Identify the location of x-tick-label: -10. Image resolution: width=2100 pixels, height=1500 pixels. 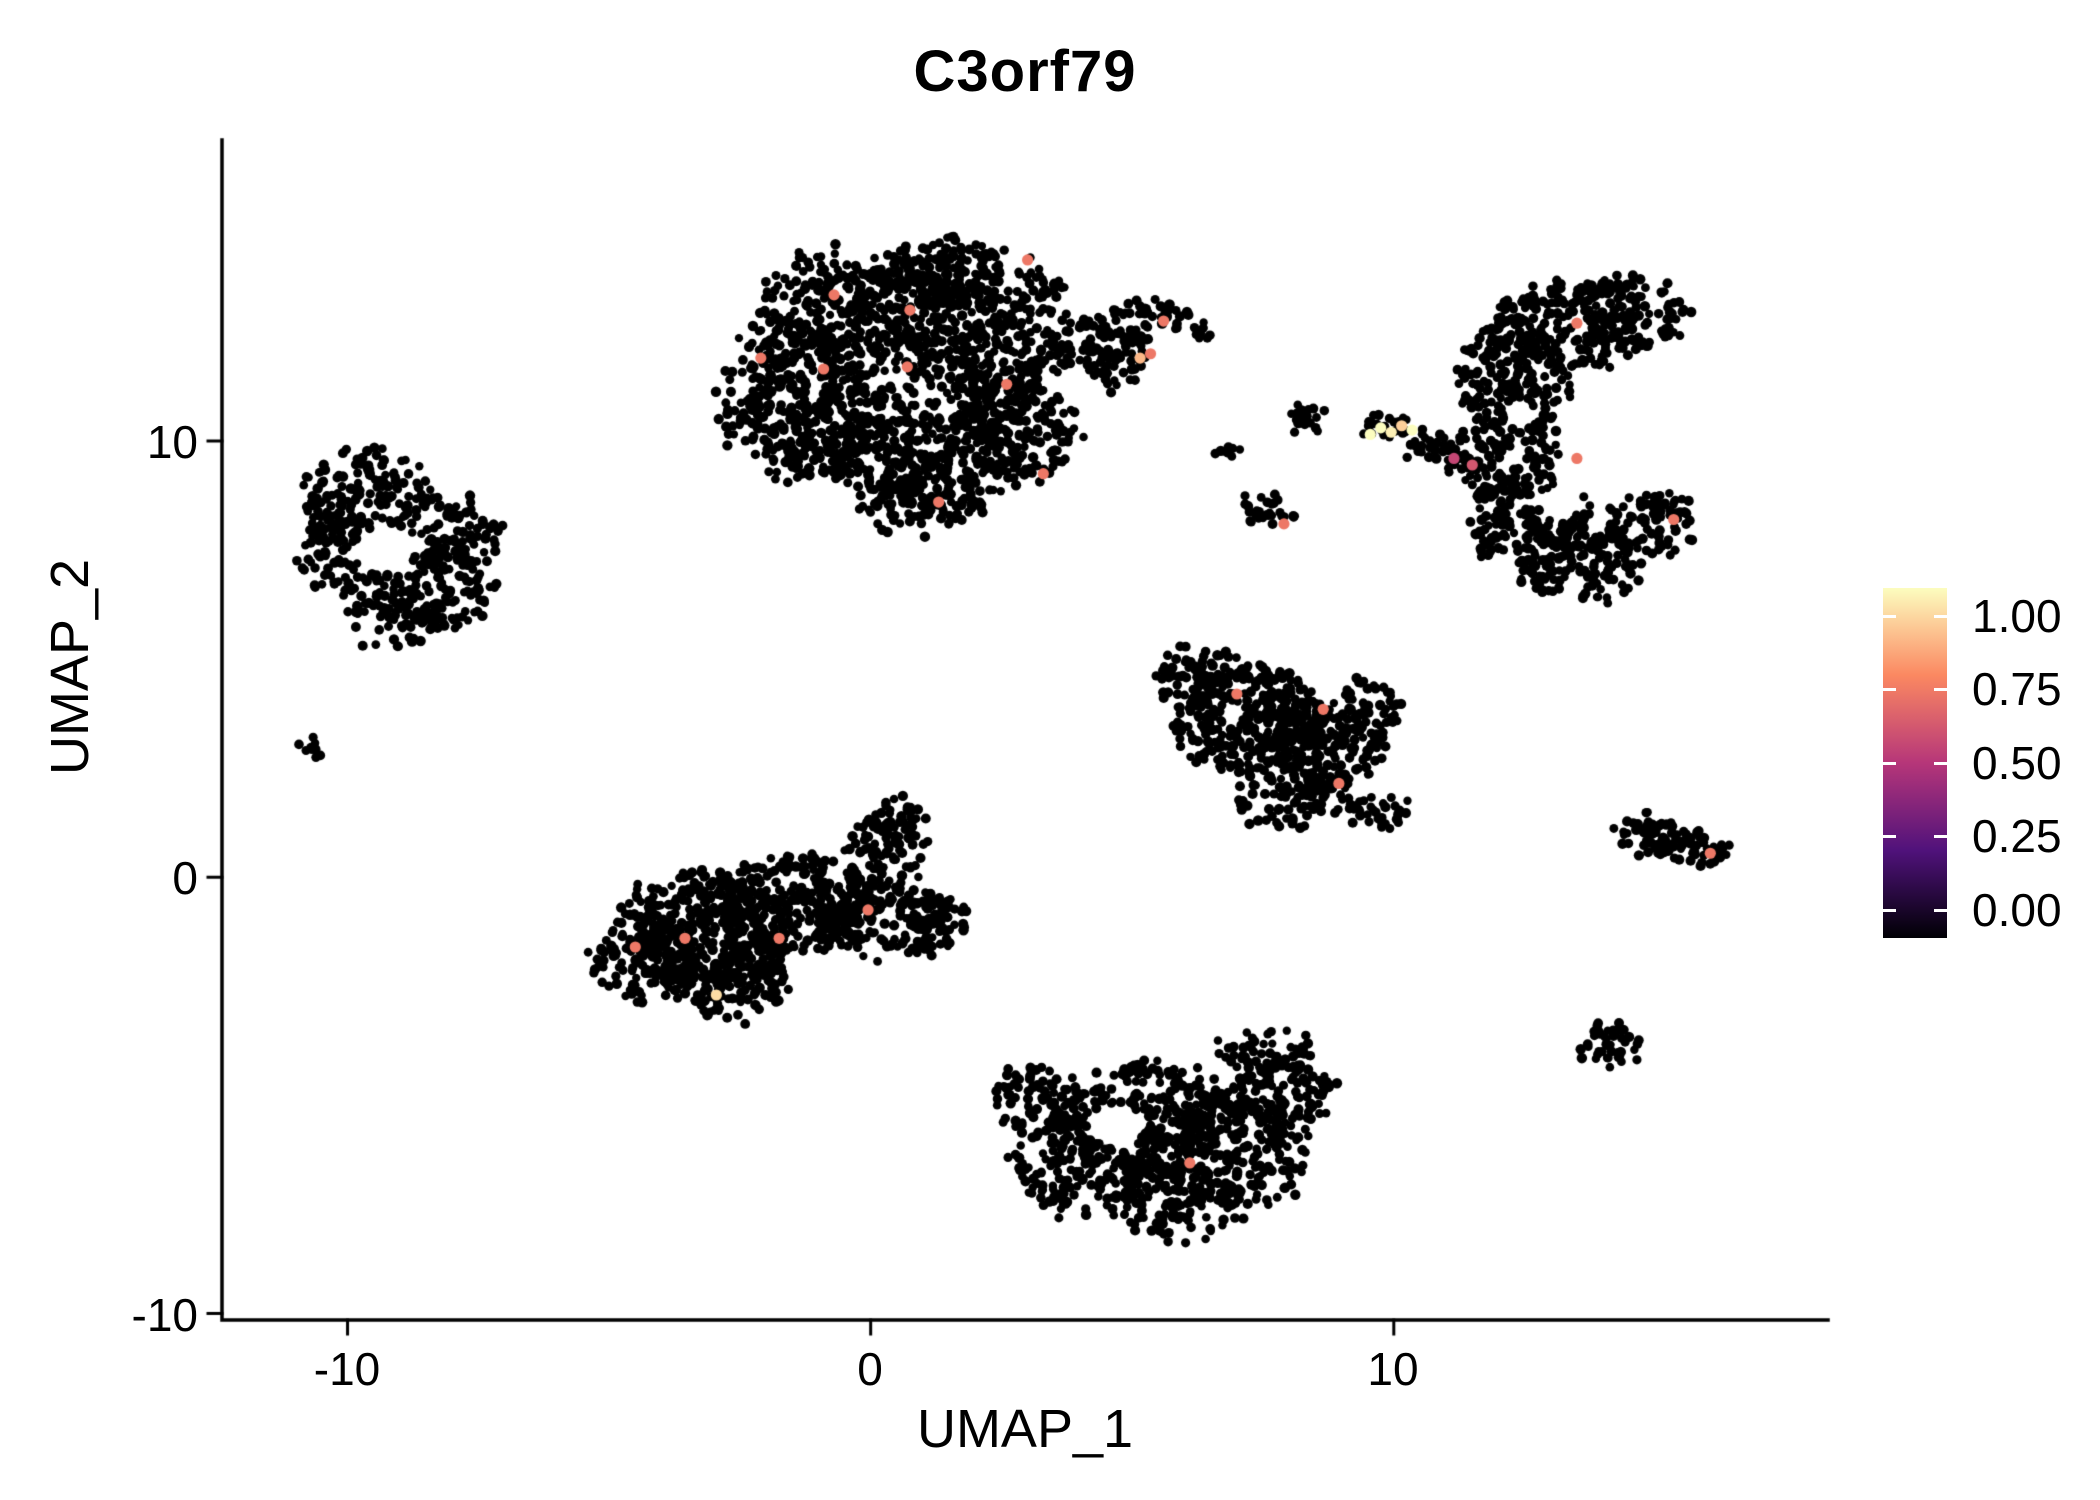
(347, 1369).